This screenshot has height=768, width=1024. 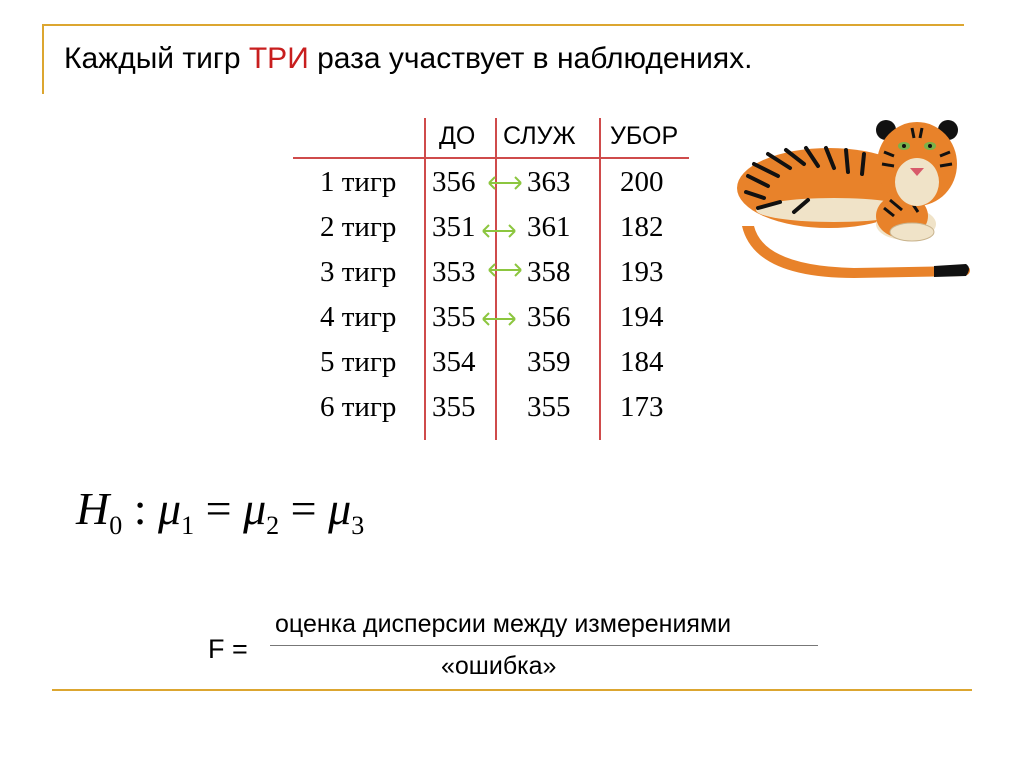 What do you see at coordinates (549, 317) in the screenshot?
I see `cell-service: 356` at bounding box center [549, 317].